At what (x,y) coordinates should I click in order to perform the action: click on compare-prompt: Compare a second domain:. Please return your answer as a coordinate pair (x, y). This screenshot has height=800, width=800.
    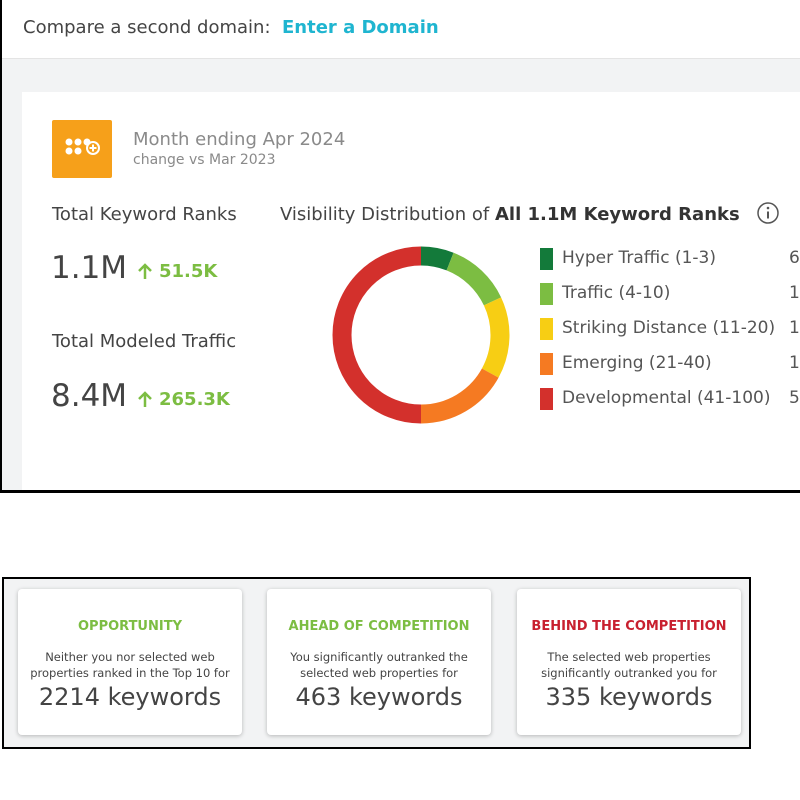
    Looking at the image, I should click on (147, 27).